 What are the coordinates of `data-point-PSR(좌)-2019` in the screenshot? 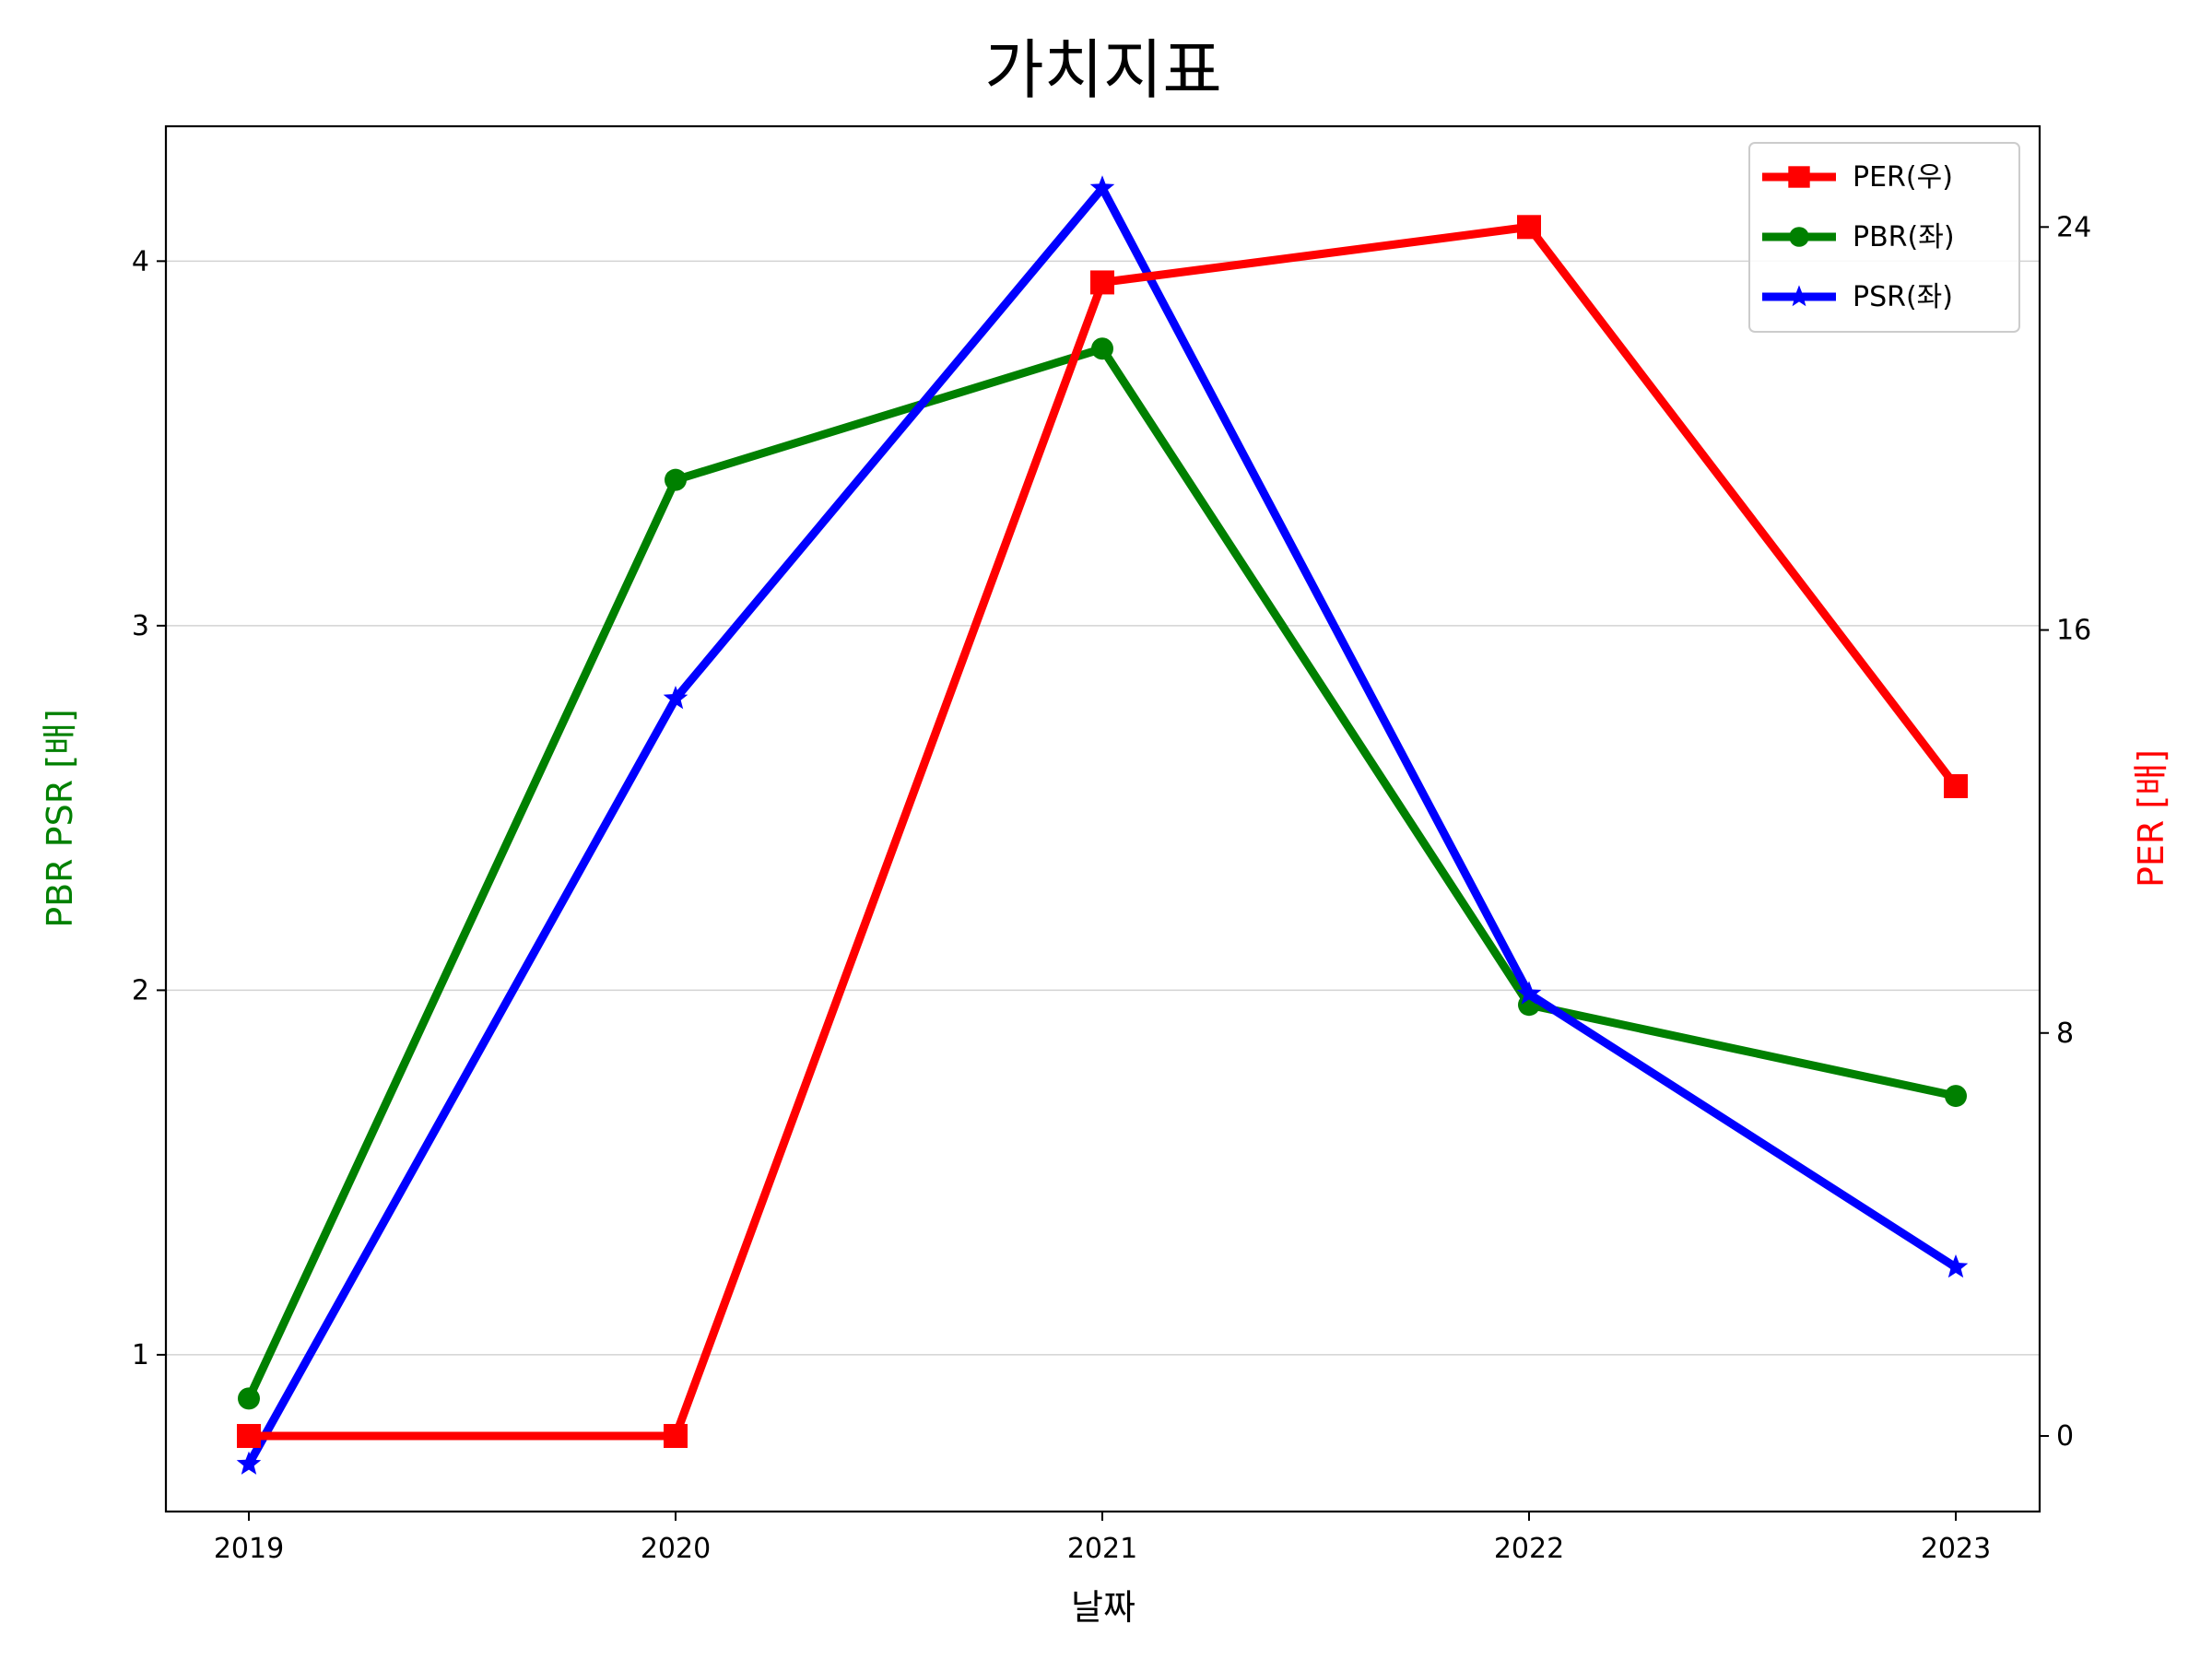 It's located at (249, 1463).